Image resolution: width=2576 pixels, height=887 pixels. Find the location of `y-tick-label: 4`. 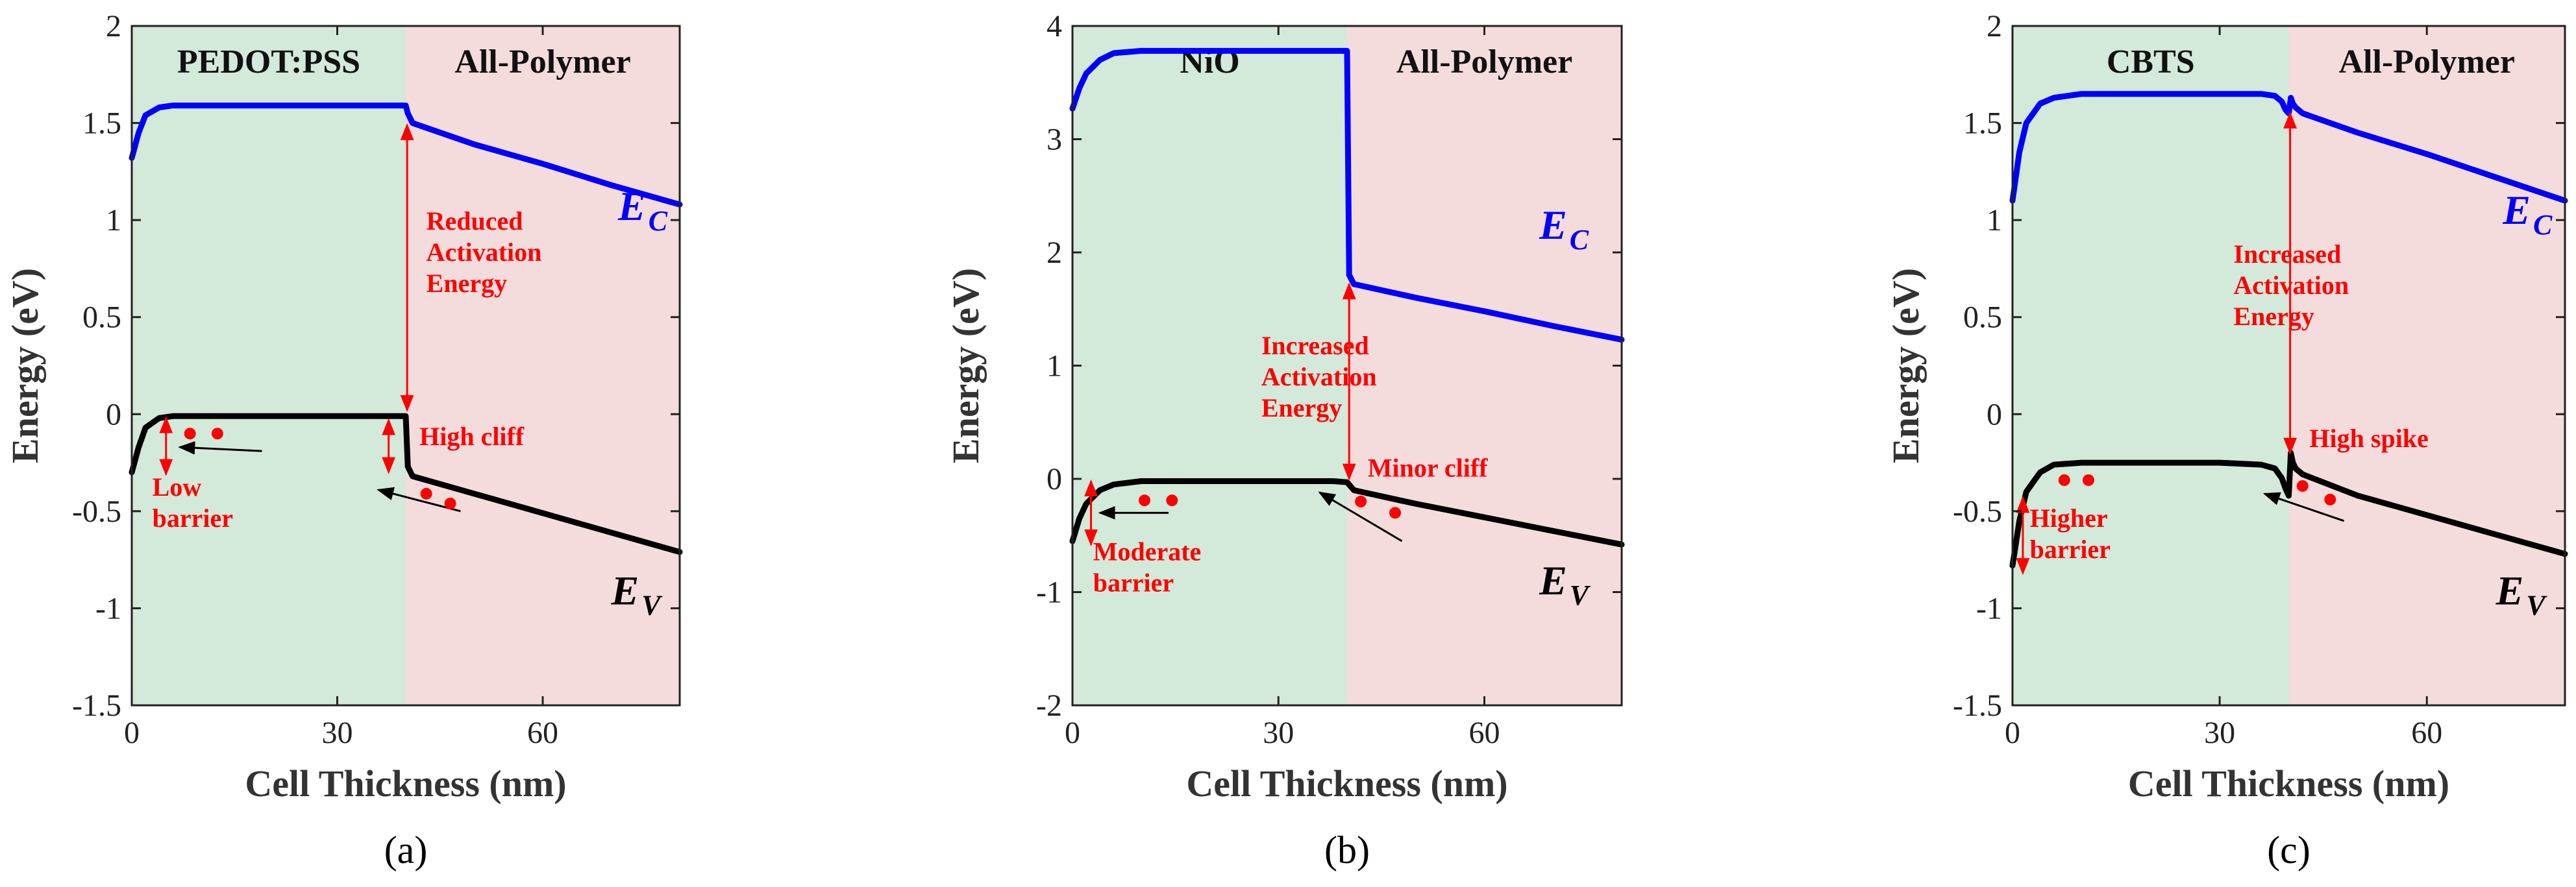

y-tick-label: 4 is located at coordinates (1054, 26).